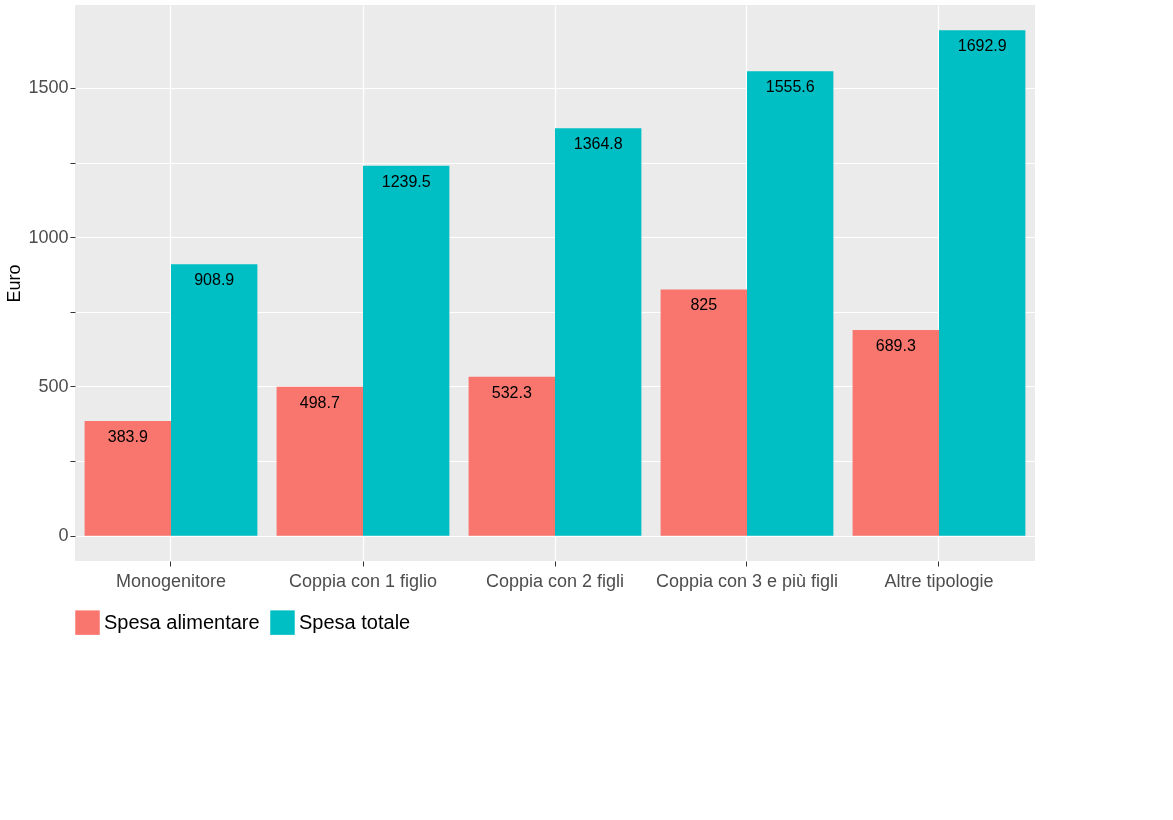 The width and height of the screenshot is (1173, 820). Describe the element at coordinates (355, 621) in the screenshot. I see `legend-label: Spesa totale` at that location.